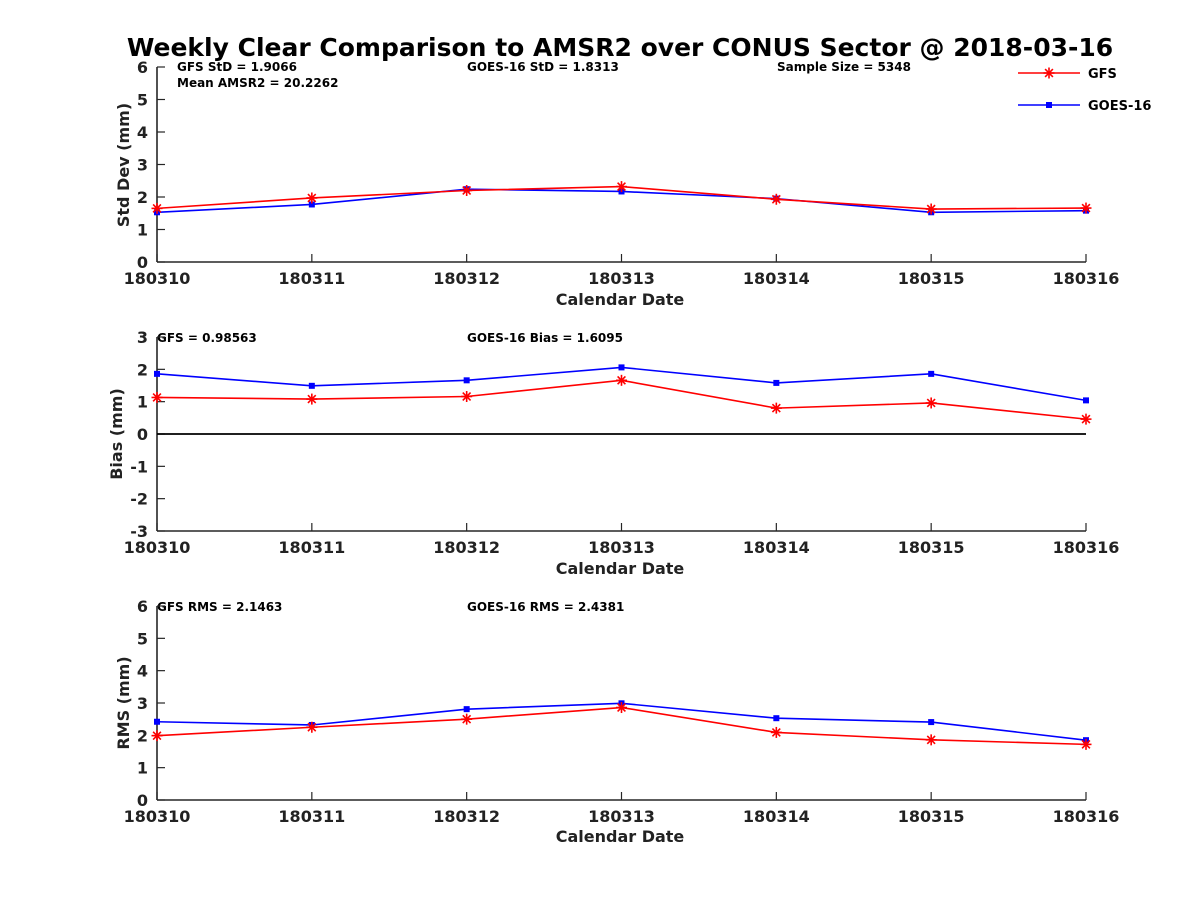  Describe the element at coordinates (257, 83) in the screenshot. I see `mean-amsr2-annotation: Mean AMSR2 = 20.2262` at that location.